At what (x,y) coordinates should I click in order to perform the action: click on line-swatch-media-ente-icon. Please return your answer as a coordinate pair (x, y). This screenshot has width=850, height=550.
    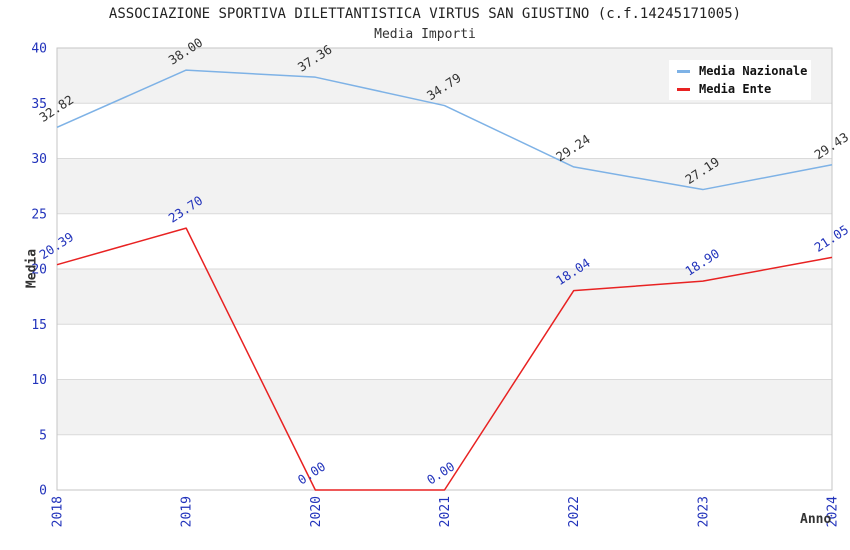
    Looking at the image, I should click on (683, 89).